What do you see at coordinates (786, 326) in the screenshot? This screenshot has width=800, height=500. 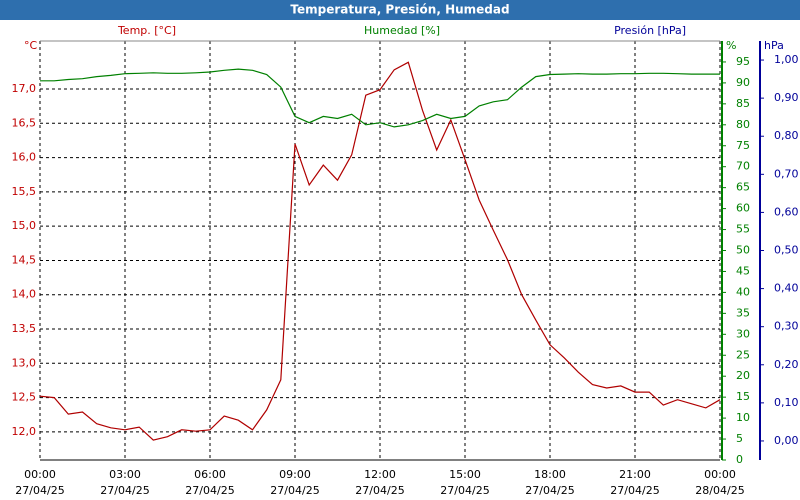 I see `y3-tick-label: 0,30` at bounding box center [786, 326].